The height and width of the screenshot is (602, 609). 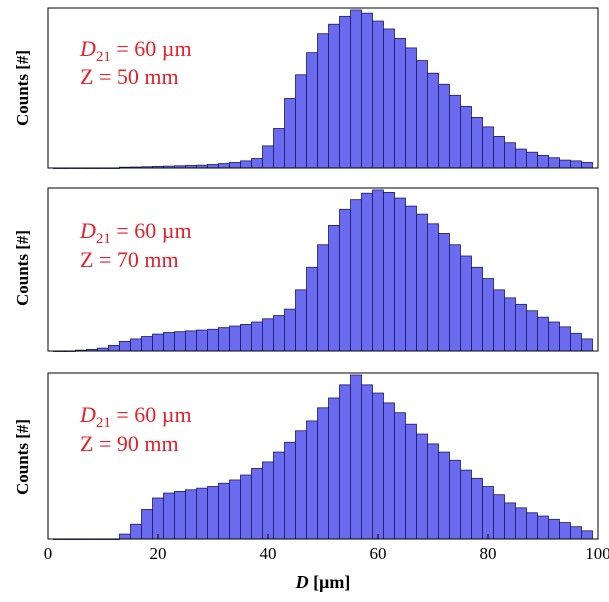 What do you see at coordinates (129, 76) in the screenshot?
I see `panel-1-annotation-z: Z = 50 mm` at bounding box center [129, 76].